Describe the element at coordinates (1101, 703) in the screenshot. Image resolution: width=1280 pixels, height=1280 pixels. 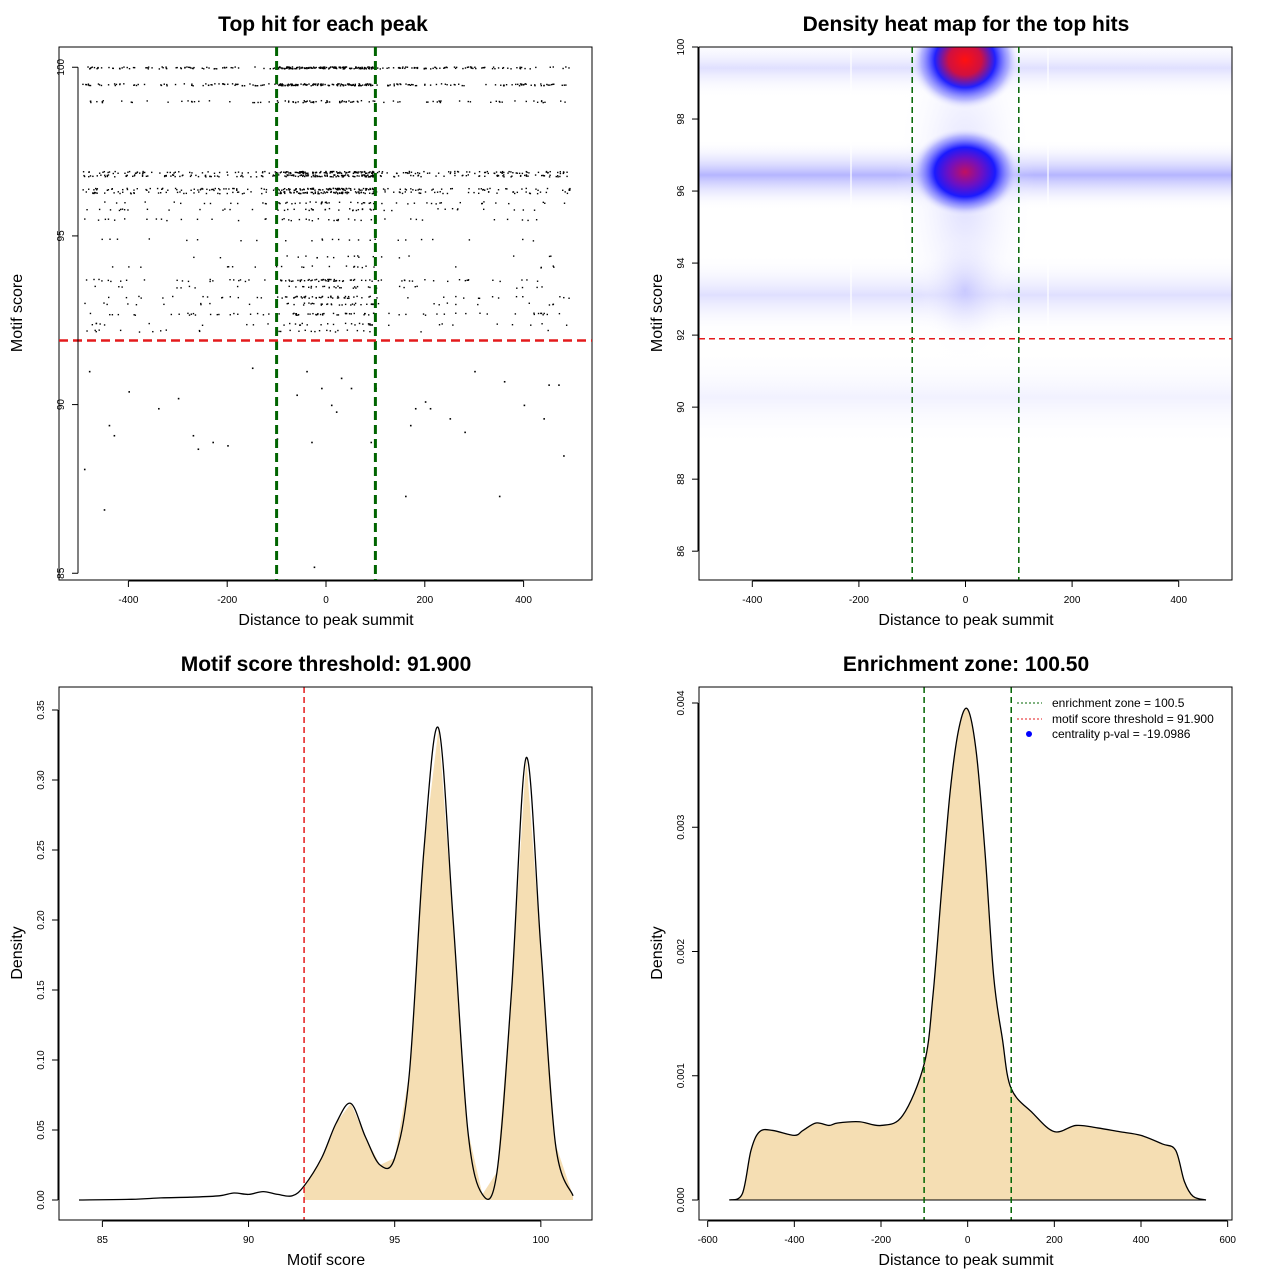
I see `legend-item-enrichment-zone: enrichment zone = 100.5` at that location.